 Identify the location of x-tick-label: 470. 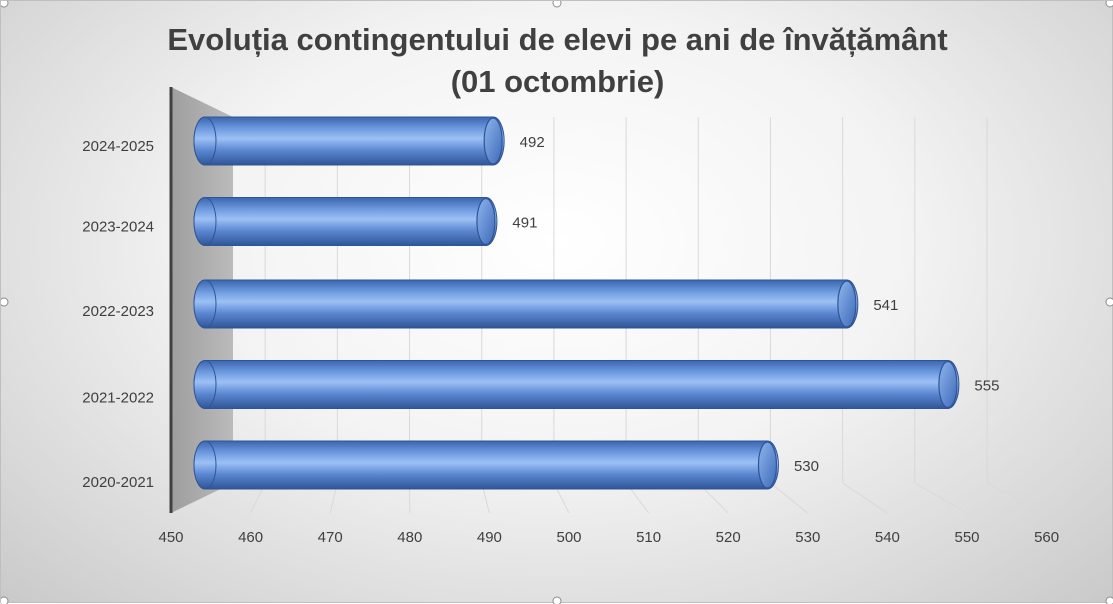
(330, 537).